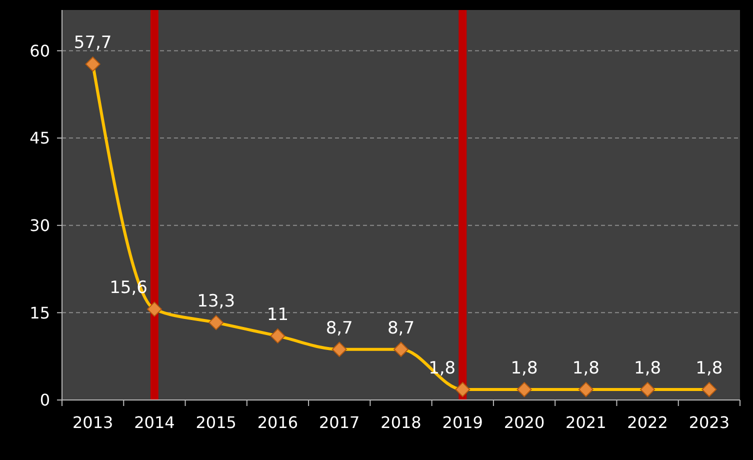  What do you see at coordinates (93, 422) in the screenshot?
I see `x-tick-label: 2013` at bounding box center [93, 422].